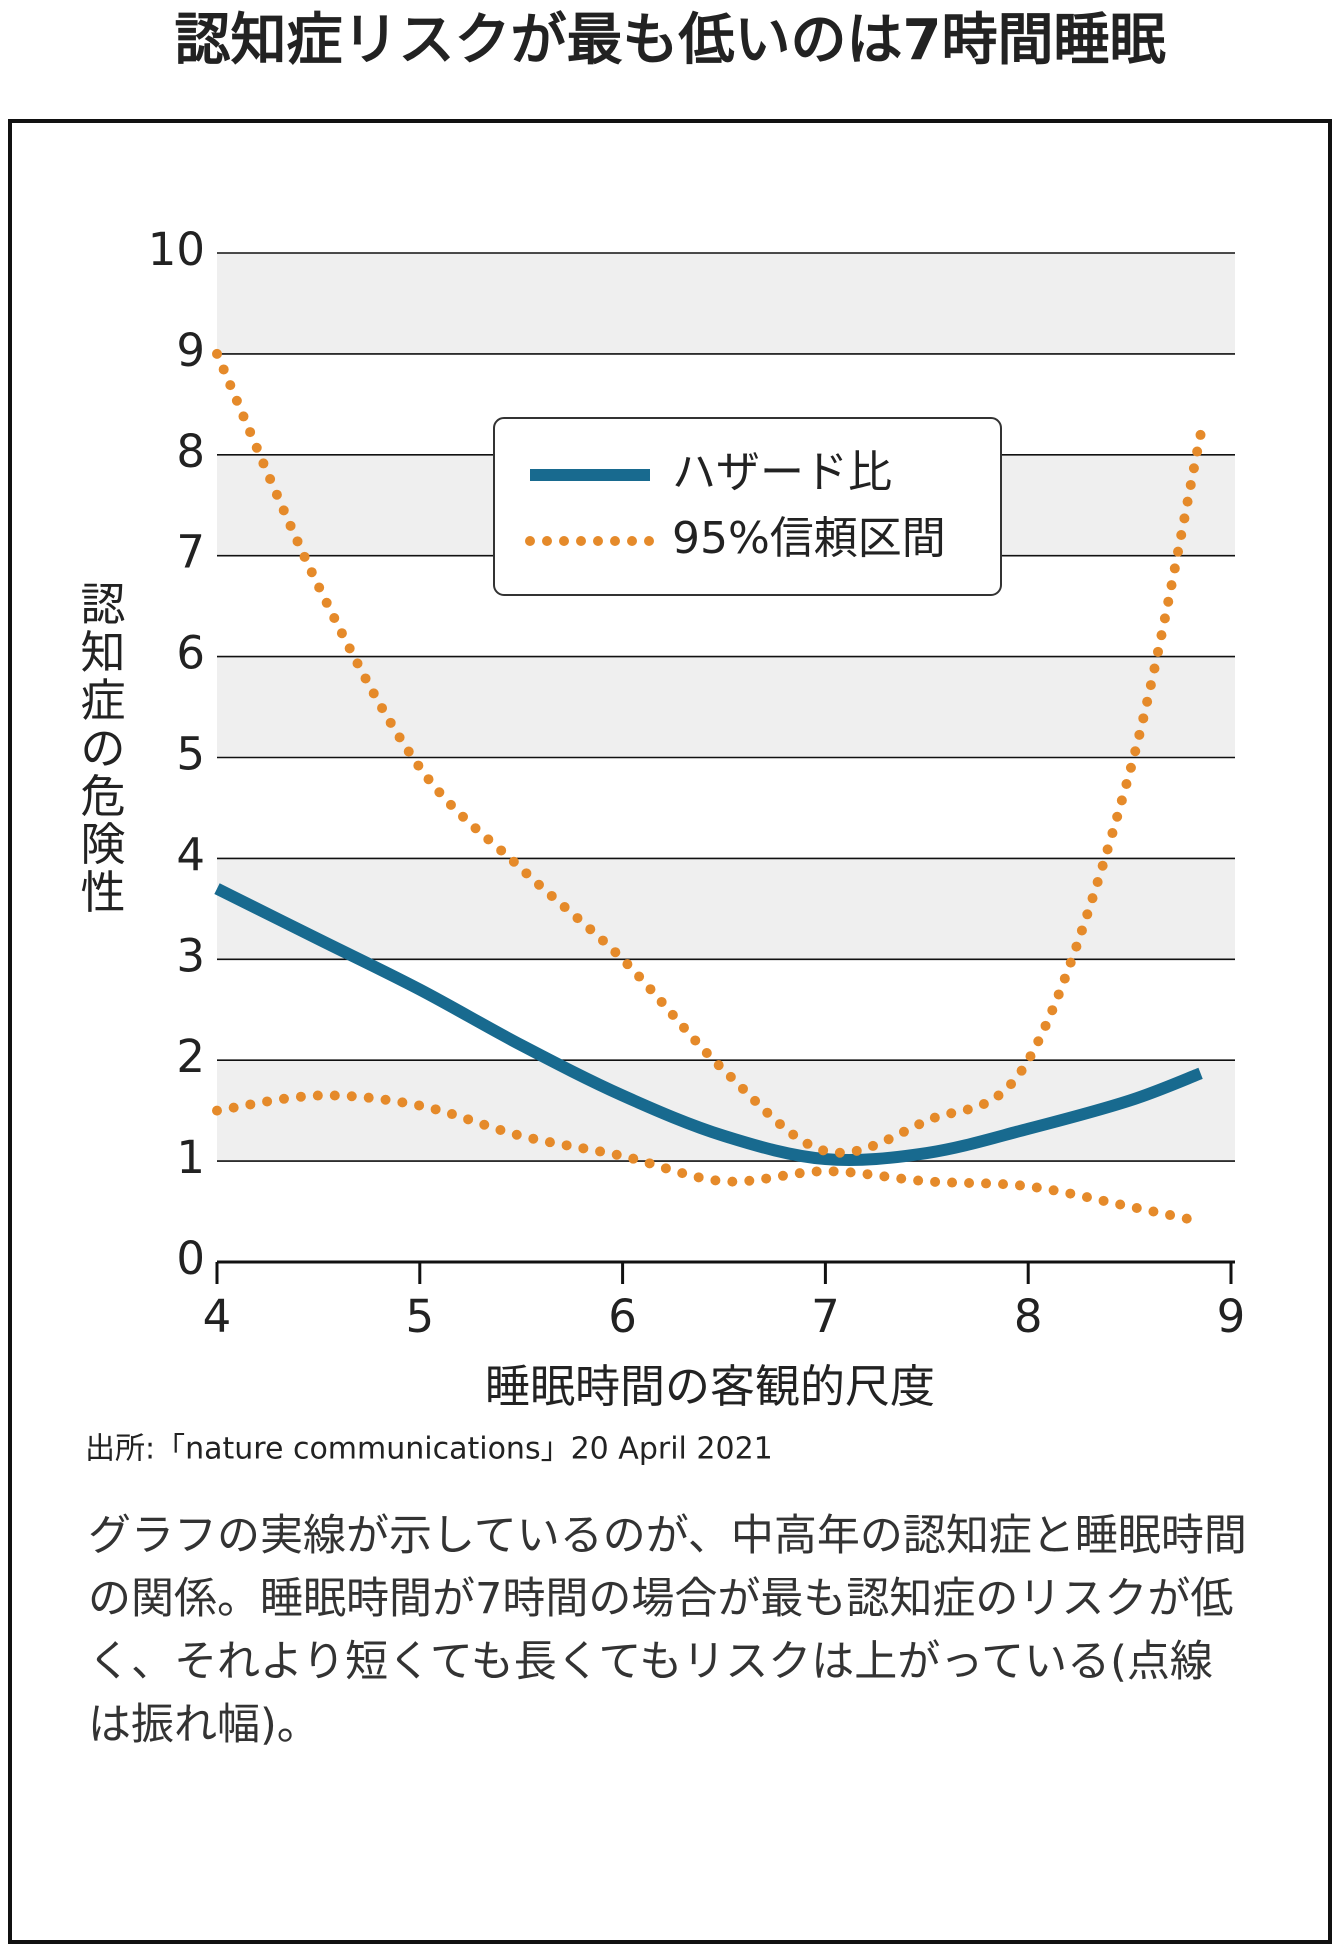  What do you see at coordinates (176, 249) in the screenshot?
I see `y-tick-label: 10` at bounding box center [176, 249].